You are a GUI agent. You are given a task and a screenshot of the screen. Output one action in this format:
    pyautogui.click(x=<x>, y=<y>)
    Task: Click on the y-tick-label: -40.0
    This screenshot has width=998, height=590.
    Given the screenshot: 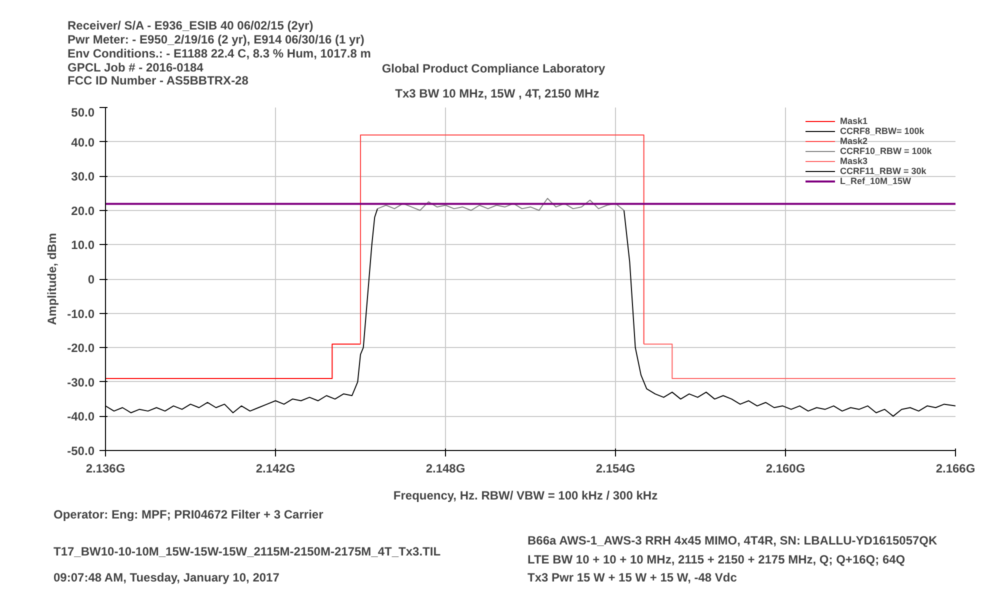 What is the action you would take?
    pyautogui.click(x=81, y=417)
    